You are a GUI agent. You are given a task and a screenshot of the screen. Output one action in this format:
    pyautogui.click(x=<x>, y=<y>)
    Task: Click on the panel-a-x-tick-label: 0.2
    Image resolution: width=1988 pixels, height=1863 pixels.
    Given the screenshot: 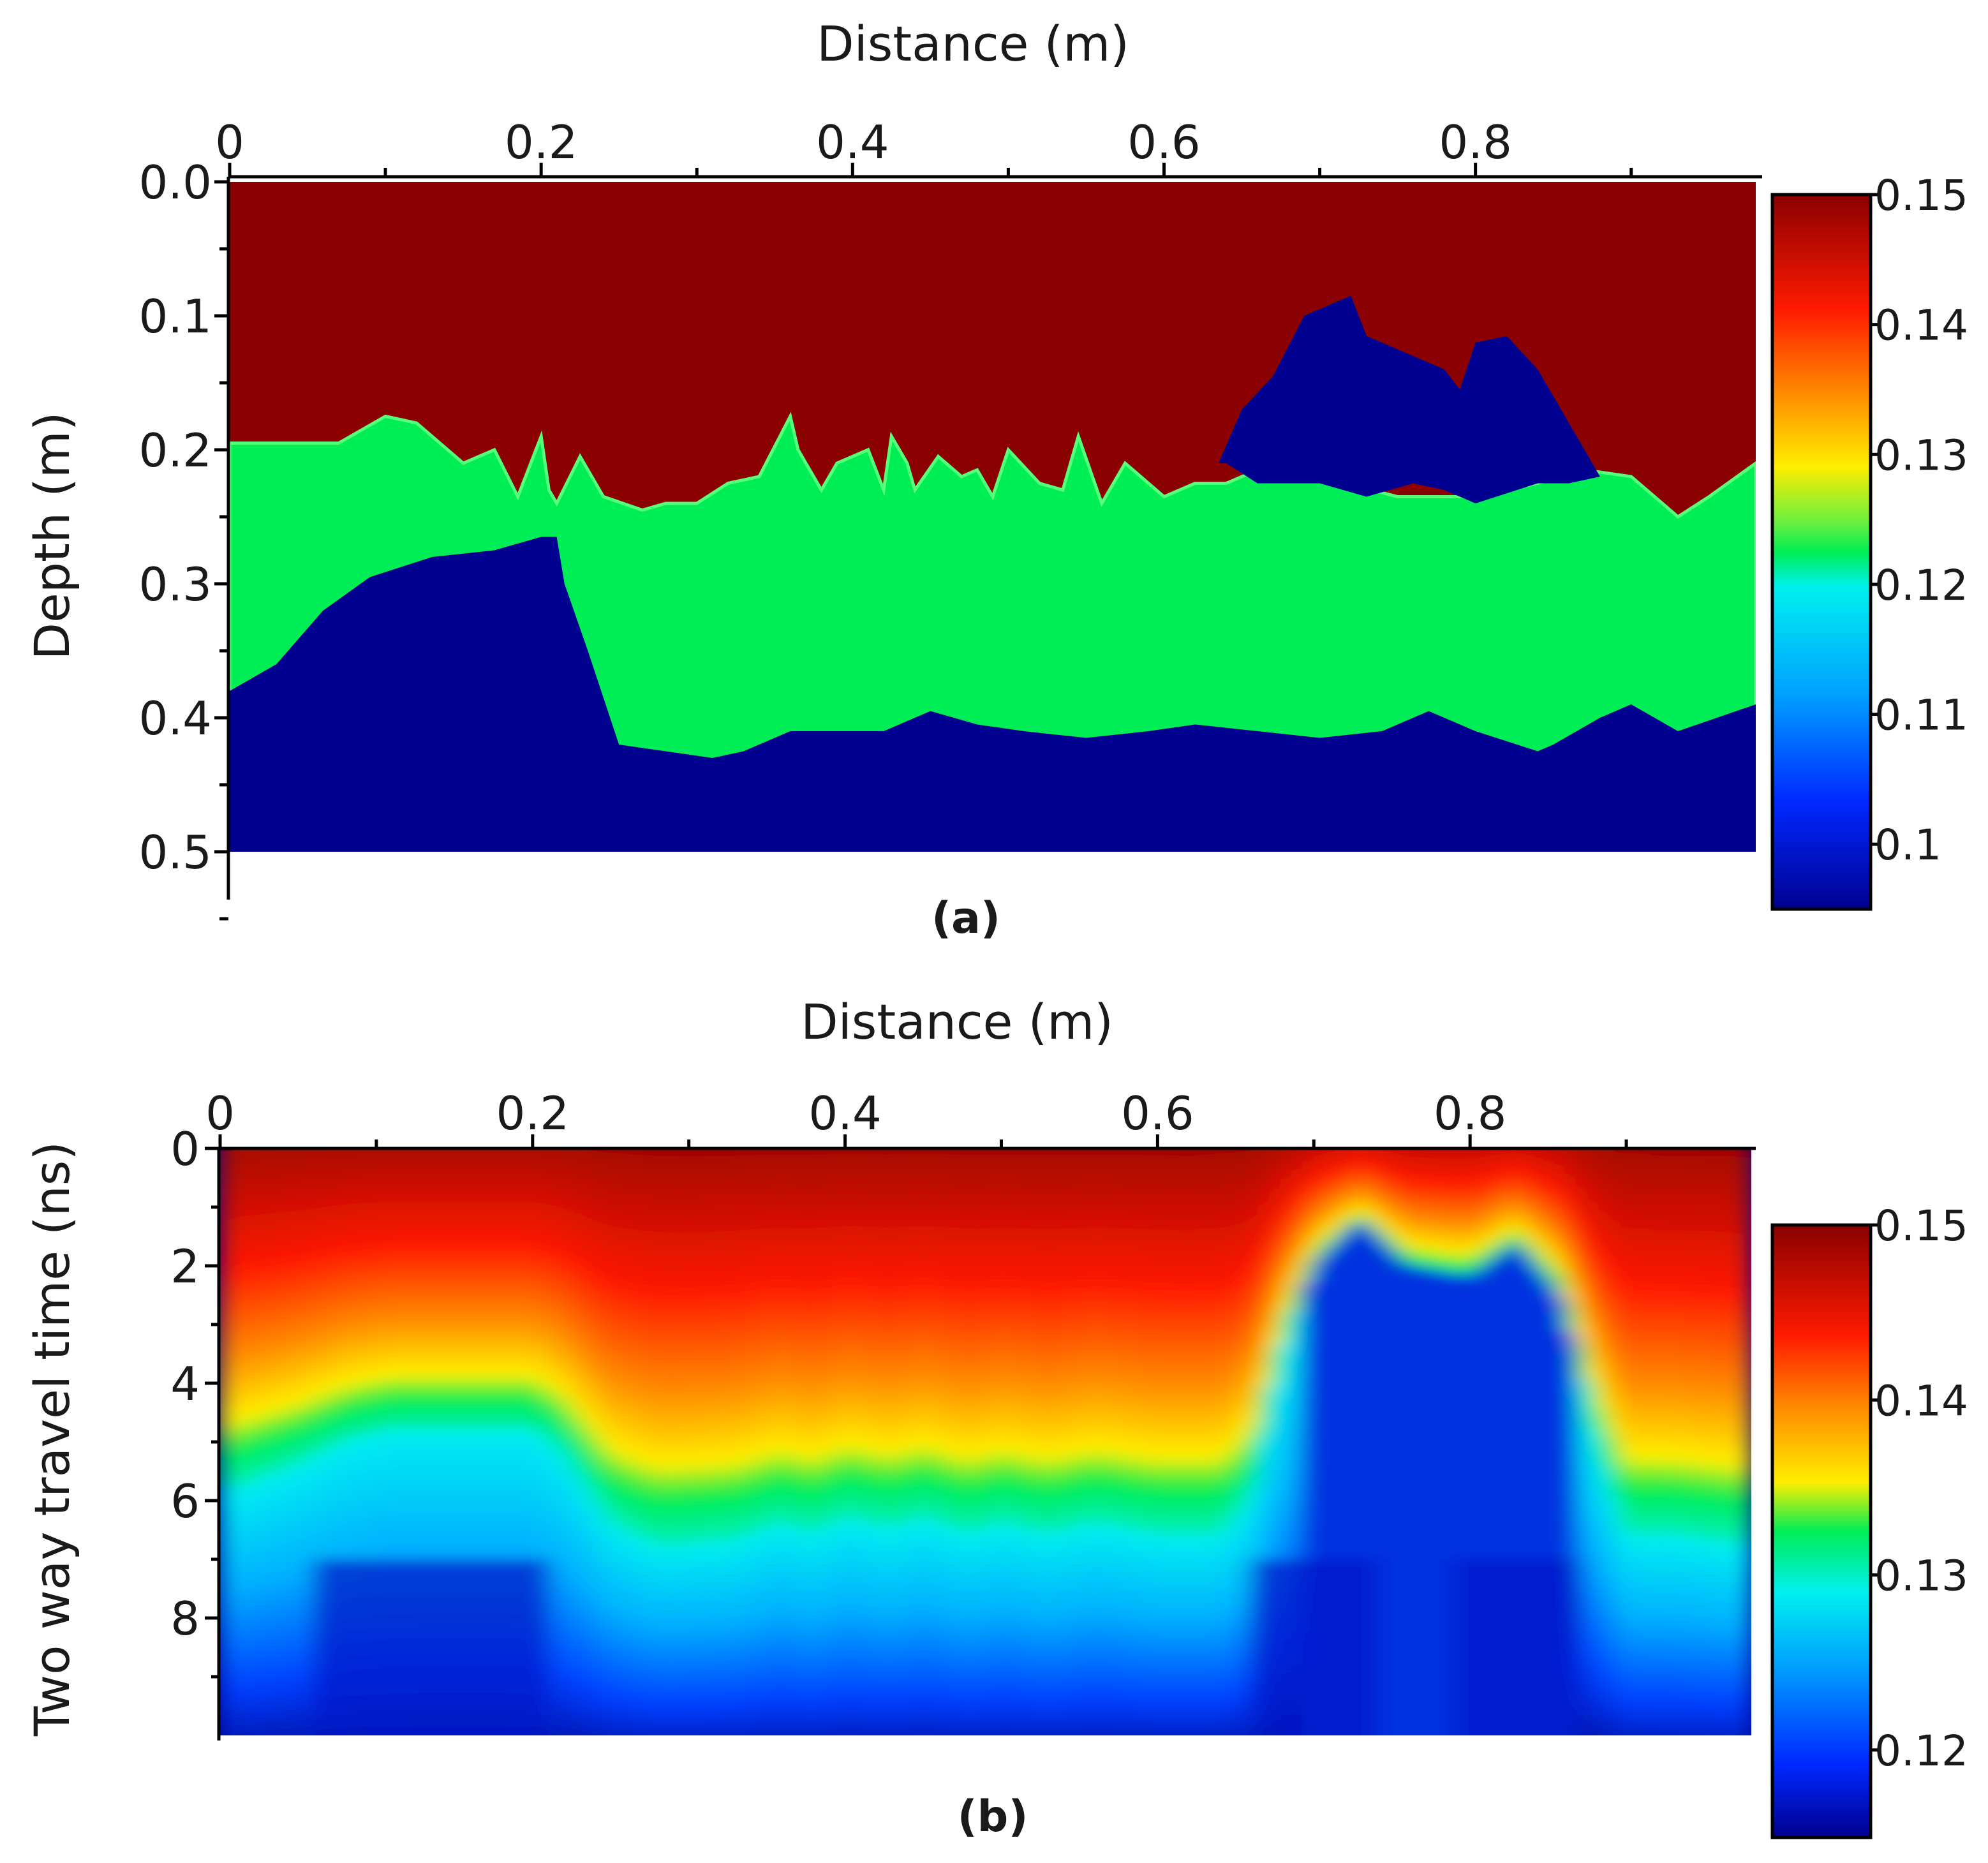 What is the action you would take?
    pyautogui.click(x=541, y=142)
    